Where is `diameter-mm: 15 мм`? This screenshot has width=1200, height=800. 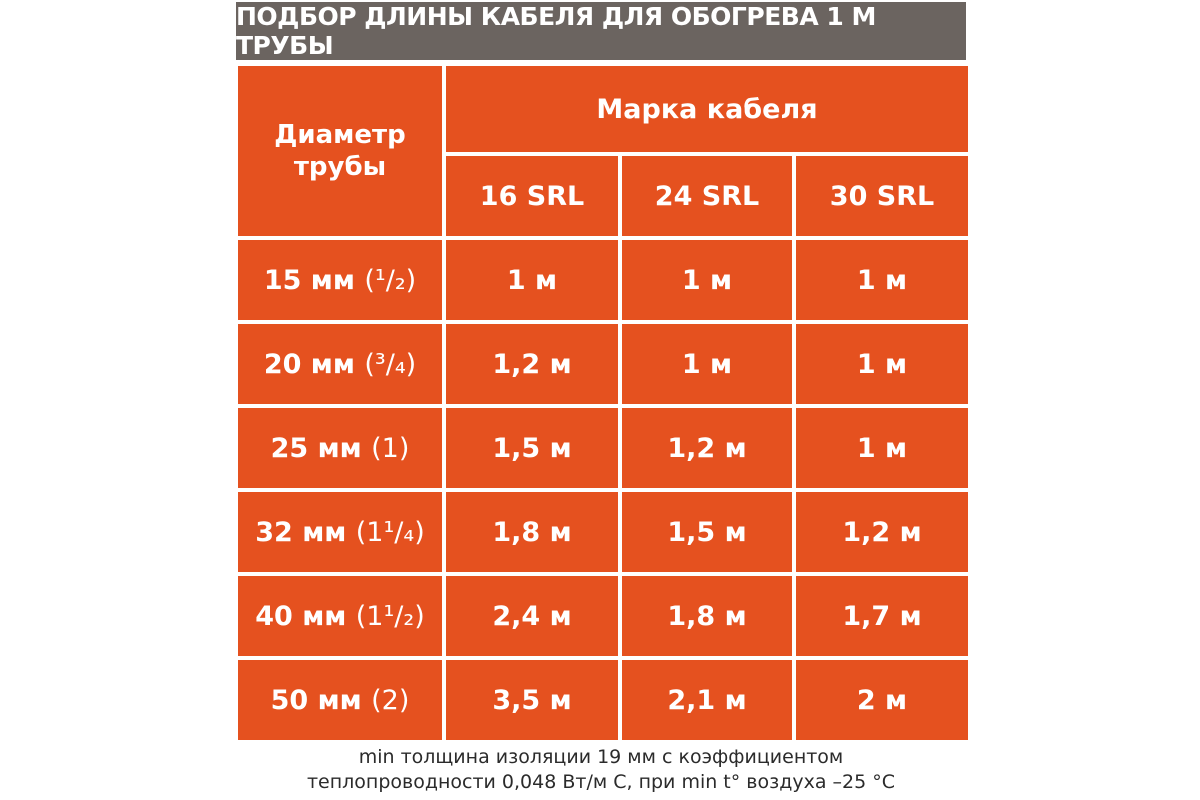 diameter-mm: 15 мм is located at coordinates (309, 280).